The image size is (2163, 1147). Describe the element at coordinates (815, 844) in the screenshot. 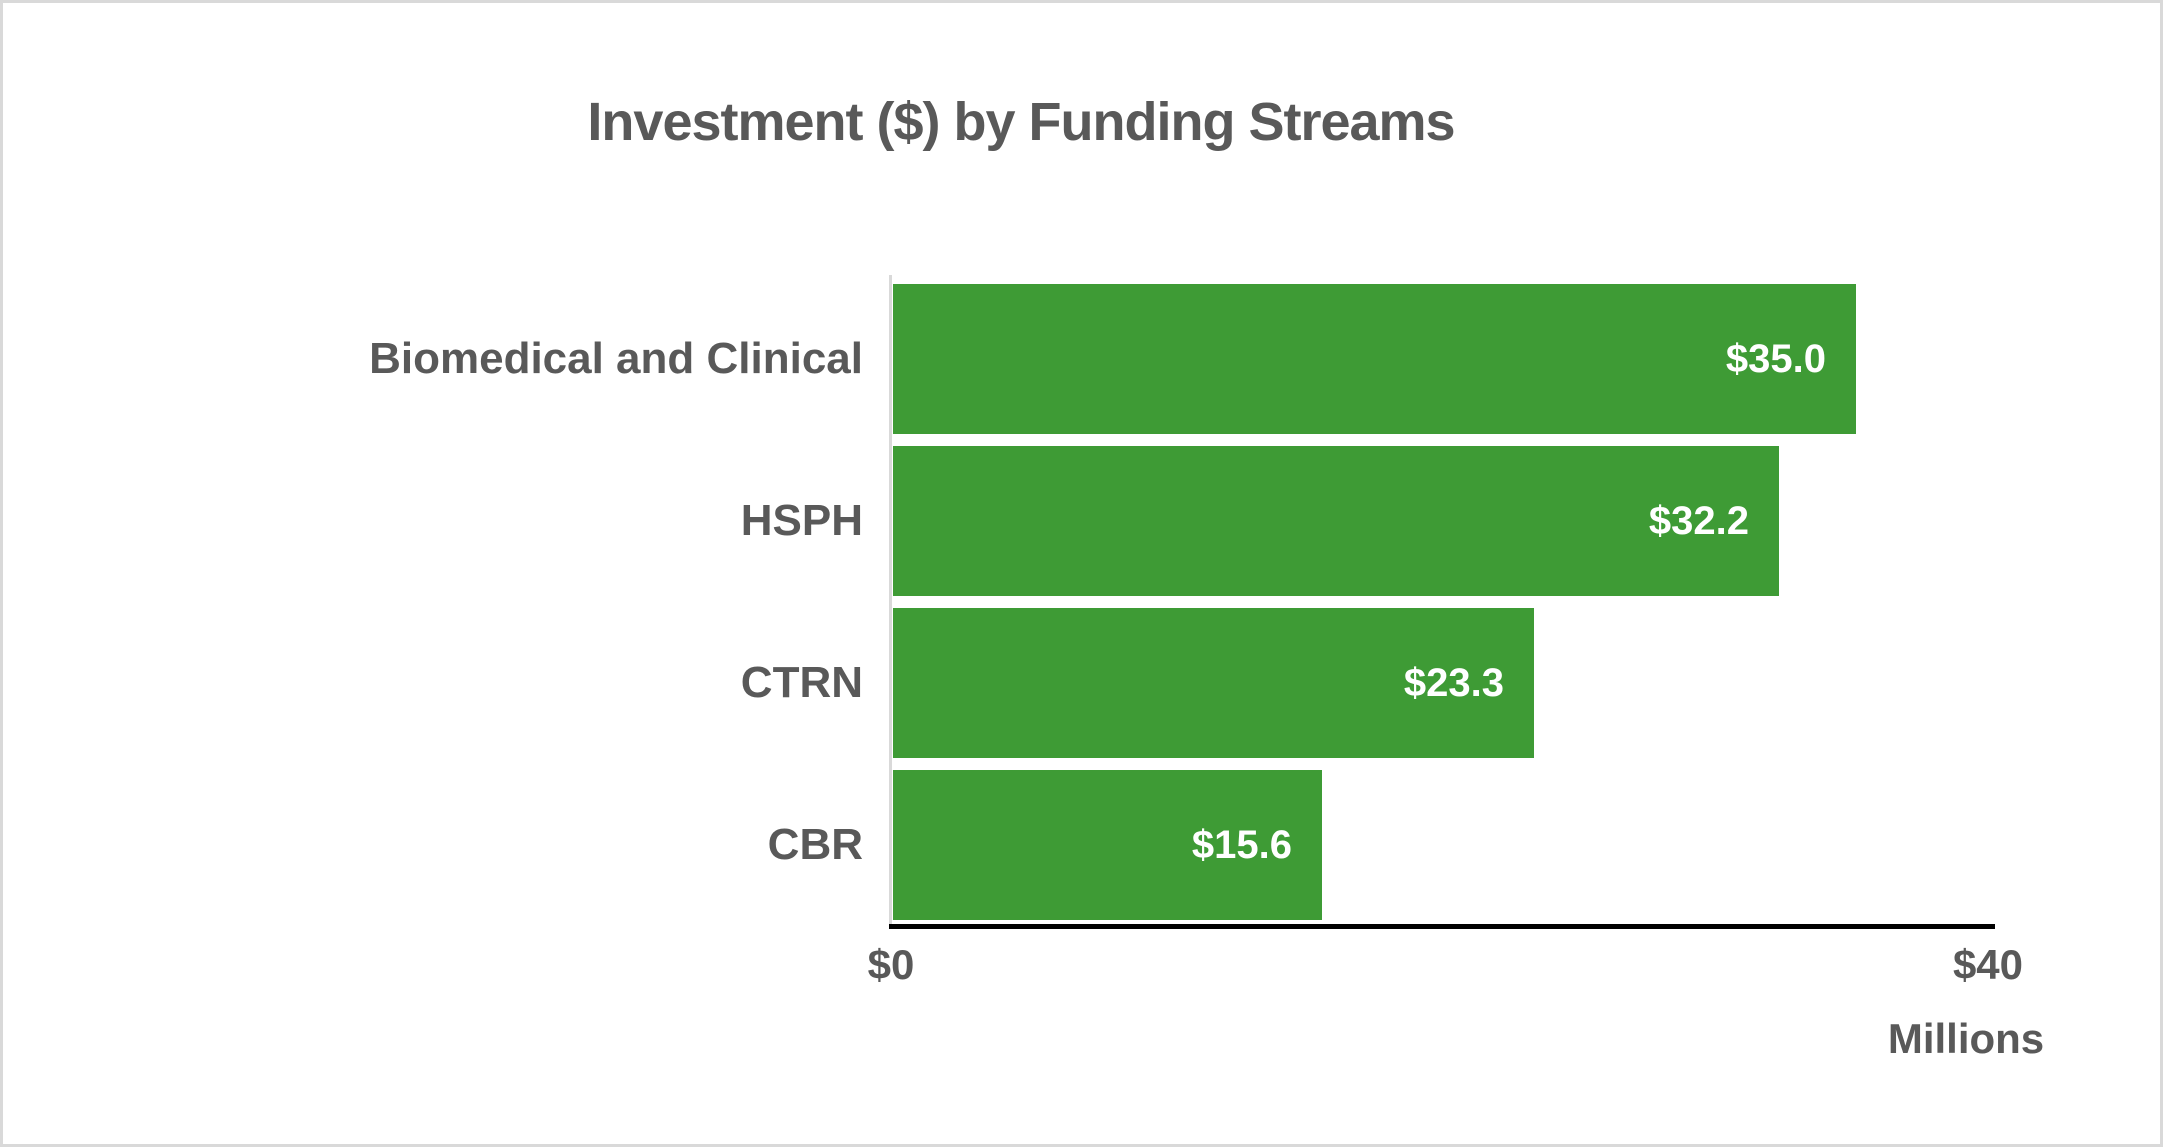

I see `category-label: CBR` at that location.